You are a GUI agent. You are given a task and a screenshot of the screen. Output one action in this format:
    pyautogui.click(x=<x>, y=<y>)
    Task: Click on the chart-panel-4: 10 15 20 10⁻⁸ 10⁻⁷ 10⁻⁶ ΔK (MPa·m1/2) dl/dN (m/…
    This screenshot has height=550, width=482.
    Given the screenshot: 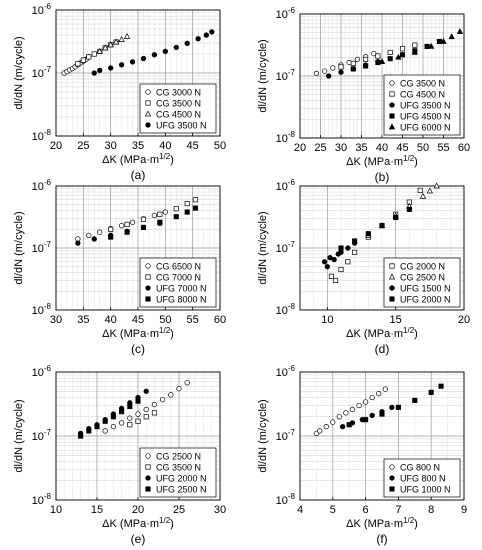 What is the action you would take?
    pyautogui.click(x=363, y=267)
    